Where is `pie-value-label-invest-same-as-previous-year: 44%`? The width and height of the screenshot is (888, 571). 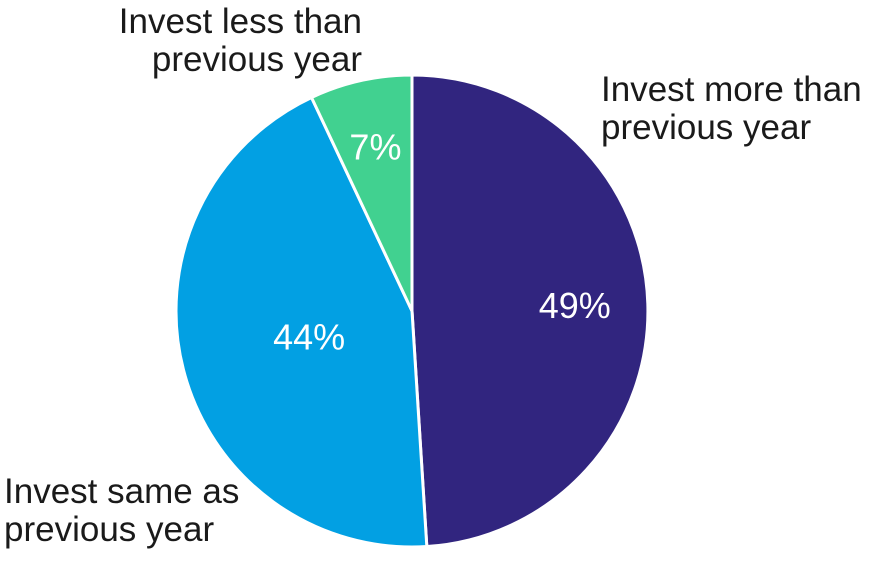
pie-value-label-invest-same-as-previous-year: 44% is located at coordinates (309, 336).